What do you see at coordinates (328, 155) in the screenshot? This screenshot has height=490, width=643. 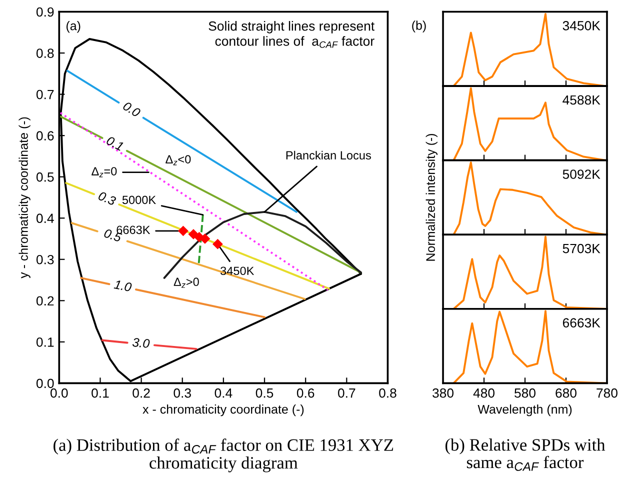 I see `annotation: Planckian Locus` at bounding box center [328, 155].